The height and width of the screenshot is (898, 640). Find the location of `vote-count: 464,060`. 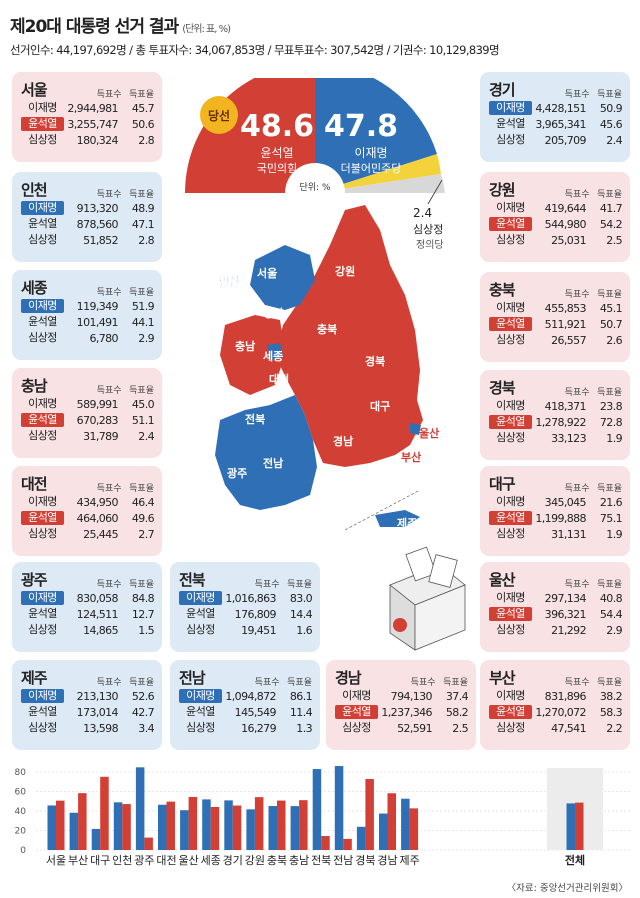

vote-count: 464,060 is located at coordinates (97, 518).